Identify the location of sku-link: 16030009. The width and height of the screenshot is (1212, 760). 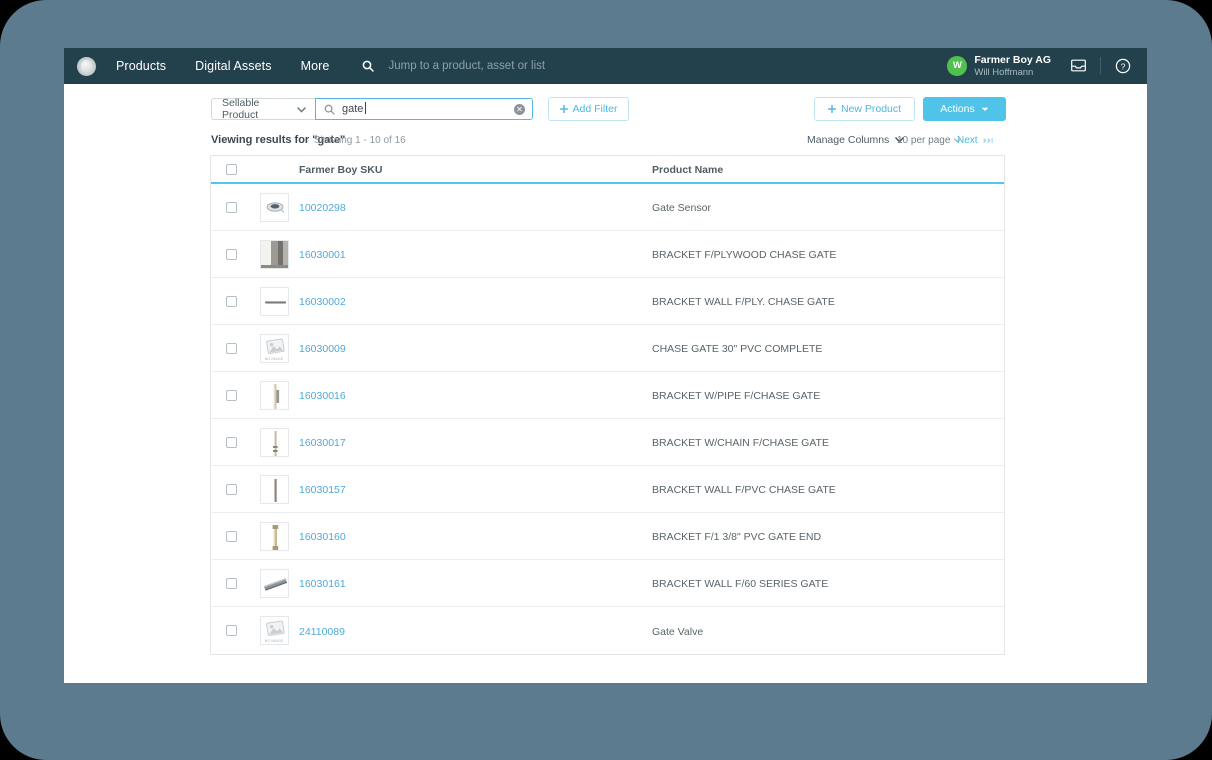
(322, 349).